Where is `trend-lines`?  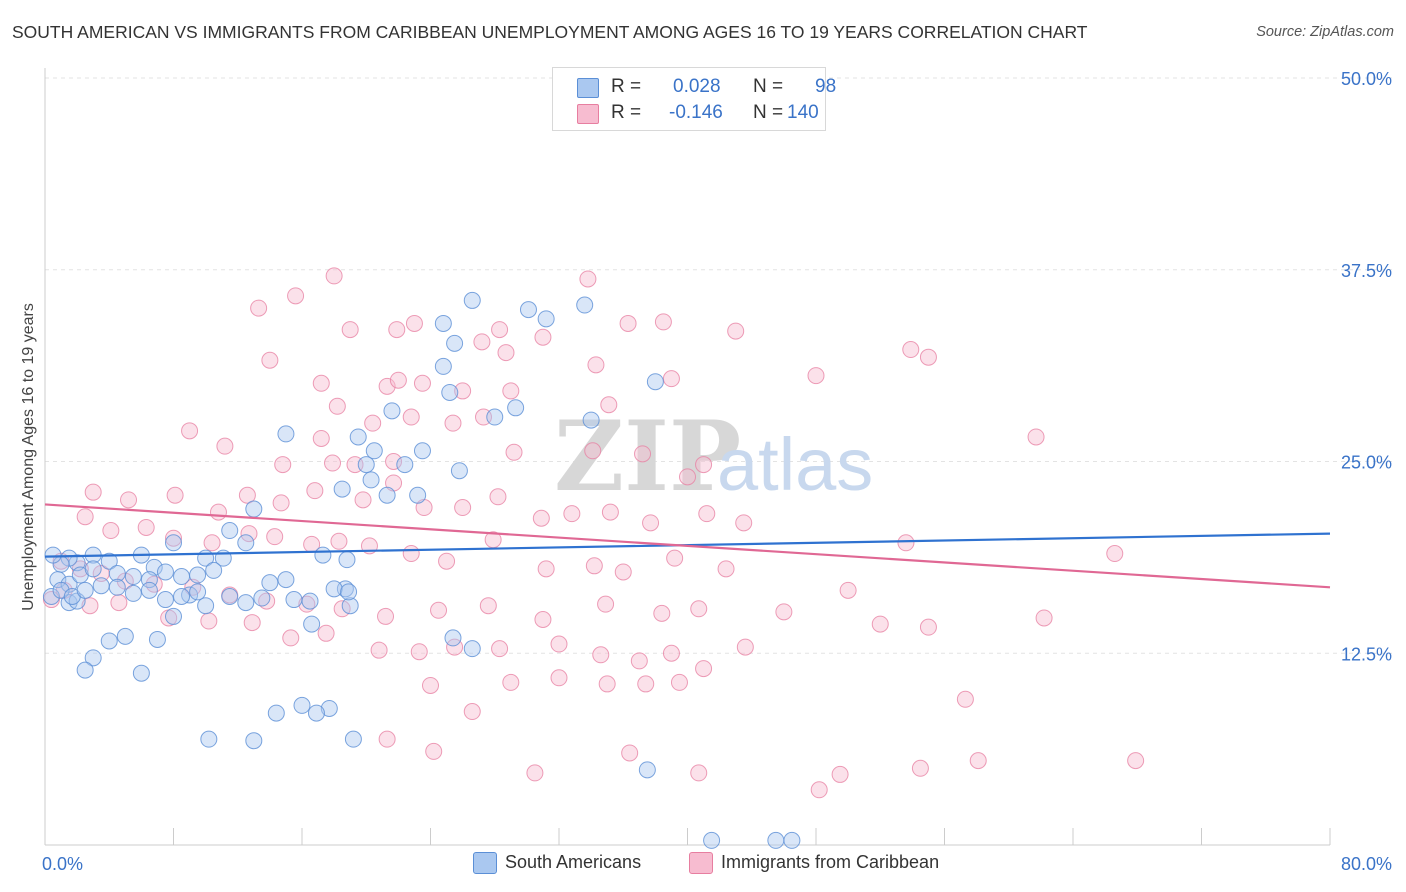 trend-lines is located at coordinates (687, 546).